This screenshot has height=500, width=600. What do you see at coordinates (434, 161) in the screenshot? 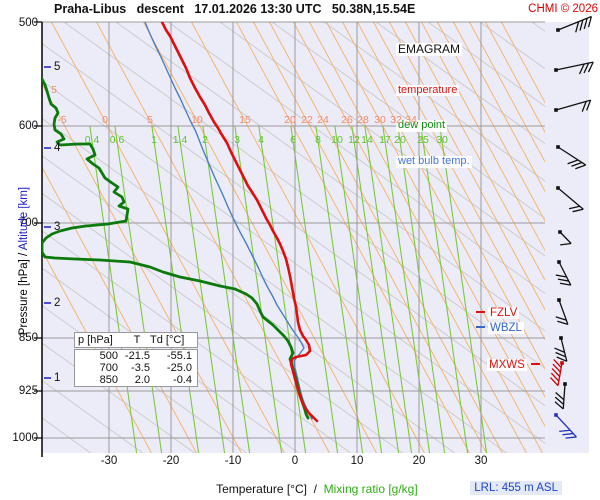
I see `legend-wet-bulb: wet bulb temp.` at bounding box center [434, 161].